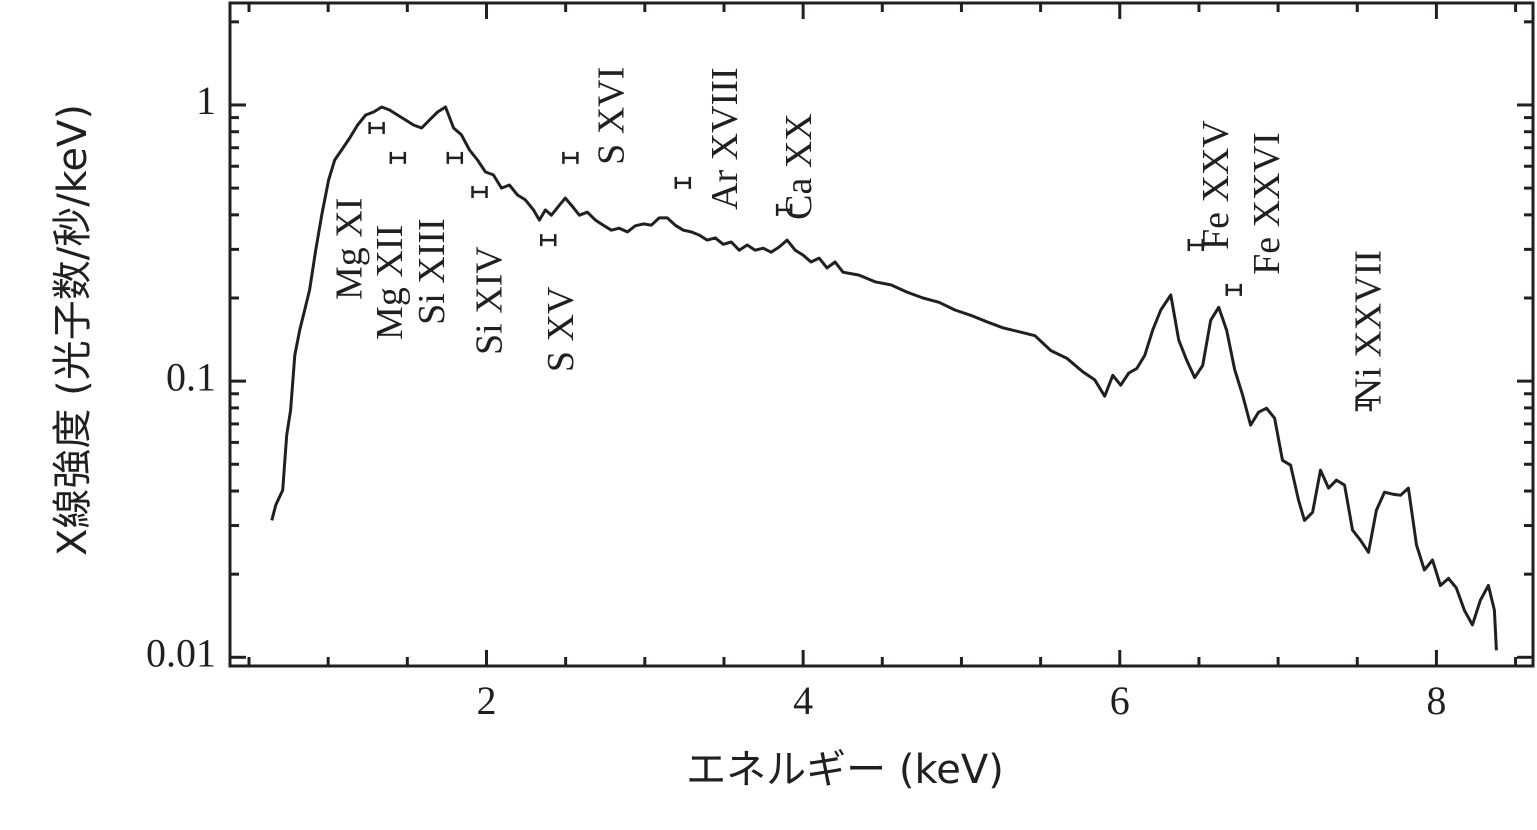  What do you see at coordinates (845, 770) in the screenshot?
I see `x-axis-label: エネルギー (keV)` at bounding box center [845, 770].